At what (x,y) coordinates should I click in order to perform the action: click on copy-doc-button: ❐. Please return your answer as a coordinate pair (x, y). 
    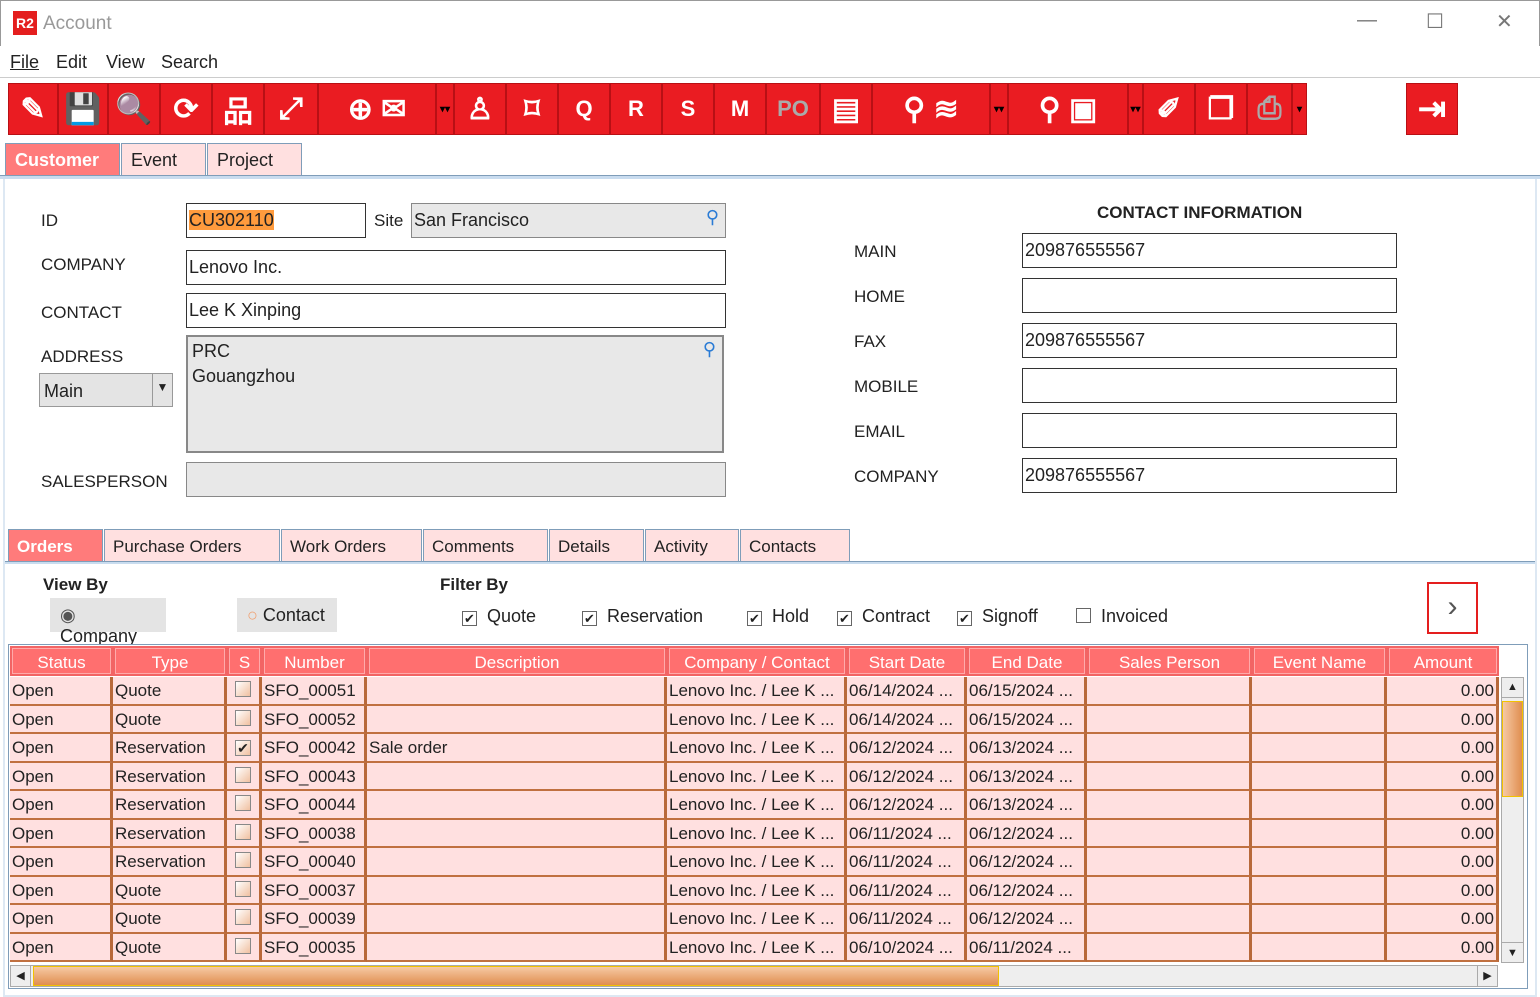
    Looking at the image, I should click on (1221, 109).